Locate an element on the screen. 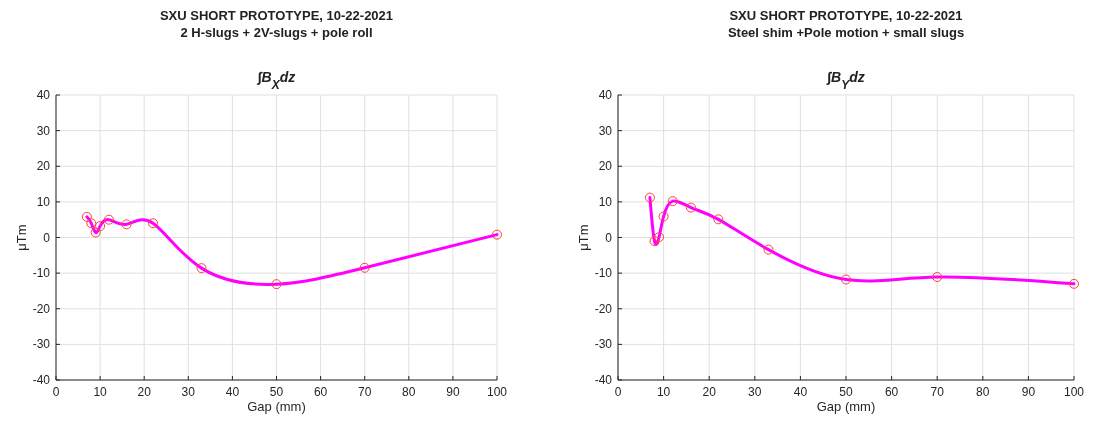 Image resolution: width=1098 pixels, height=422 pixels. chart-subtitle: ∫B$_{X}$dz is located at coordinates (276, 80).